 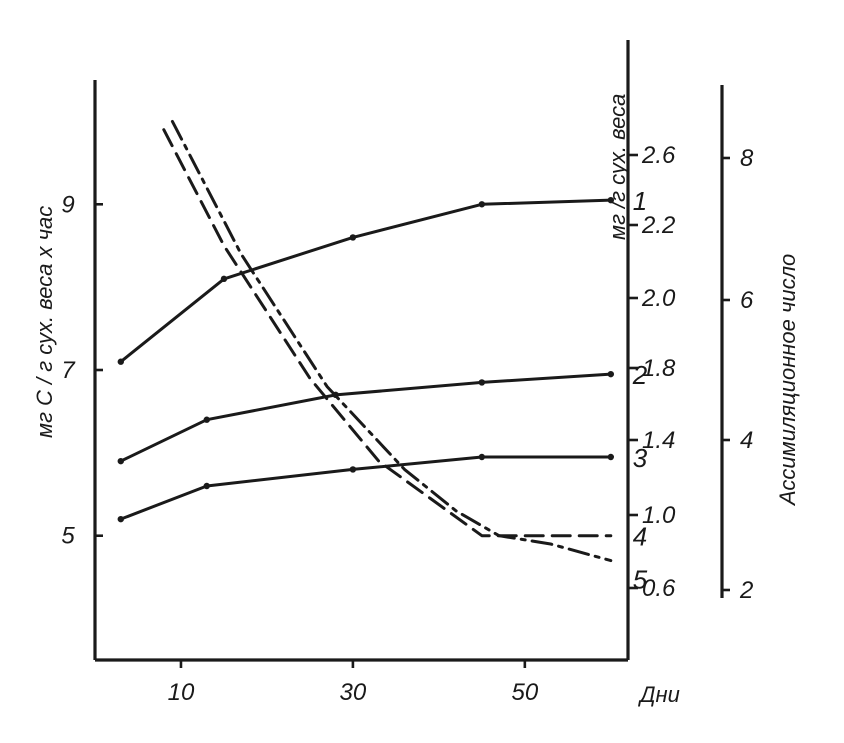 I want to click on y-right-inner-tick-label: 2.6, so click(x=658, y=155).